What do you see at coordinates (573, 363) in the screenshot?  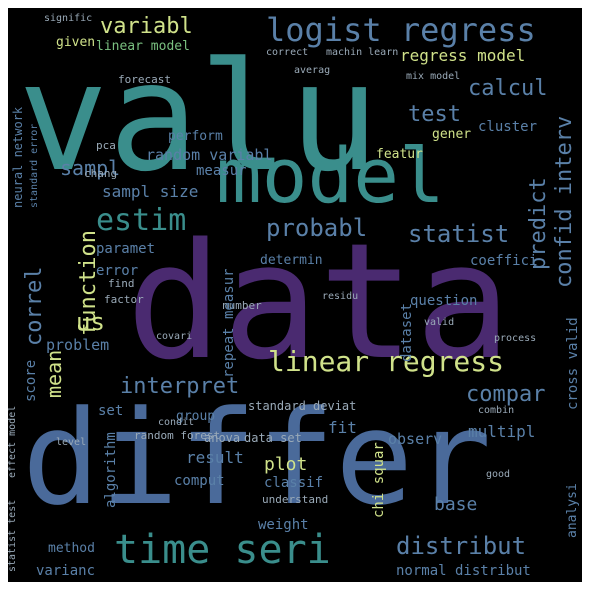 I see `word: cross valid` at bounding box center [573, 363].